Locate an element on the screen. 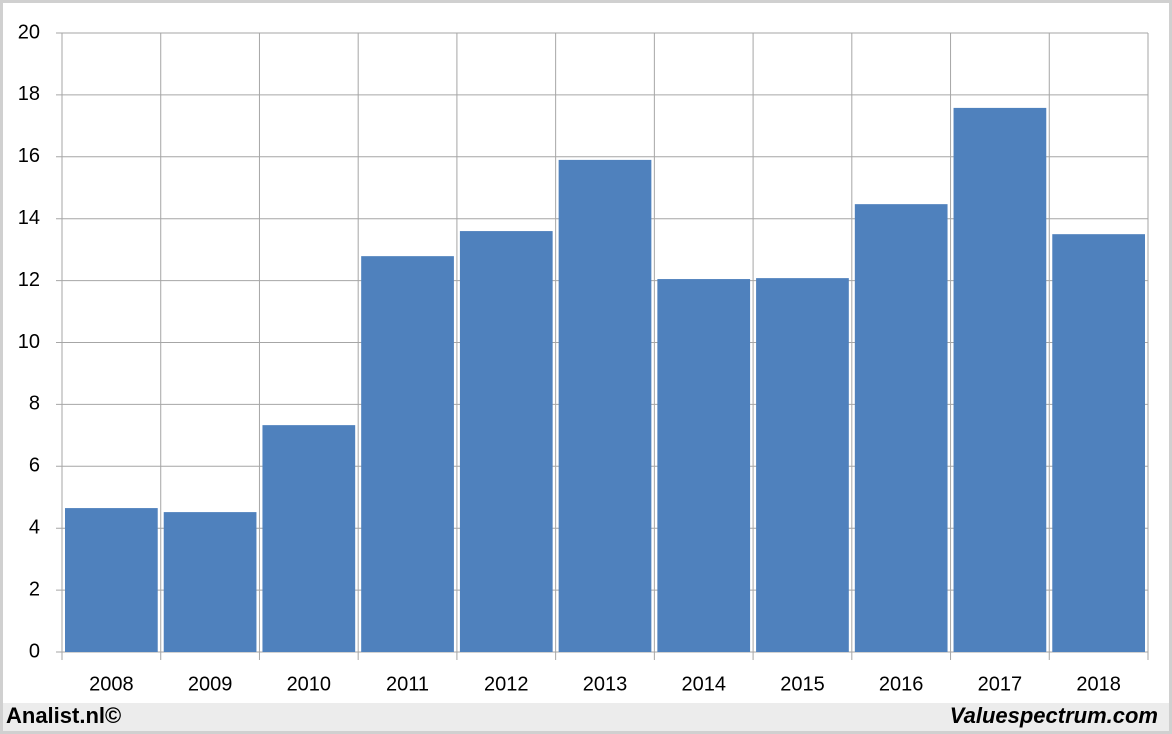 The width and height of the screenshot is (1172, 734). footer-strip is located at coordinates (586, 717).